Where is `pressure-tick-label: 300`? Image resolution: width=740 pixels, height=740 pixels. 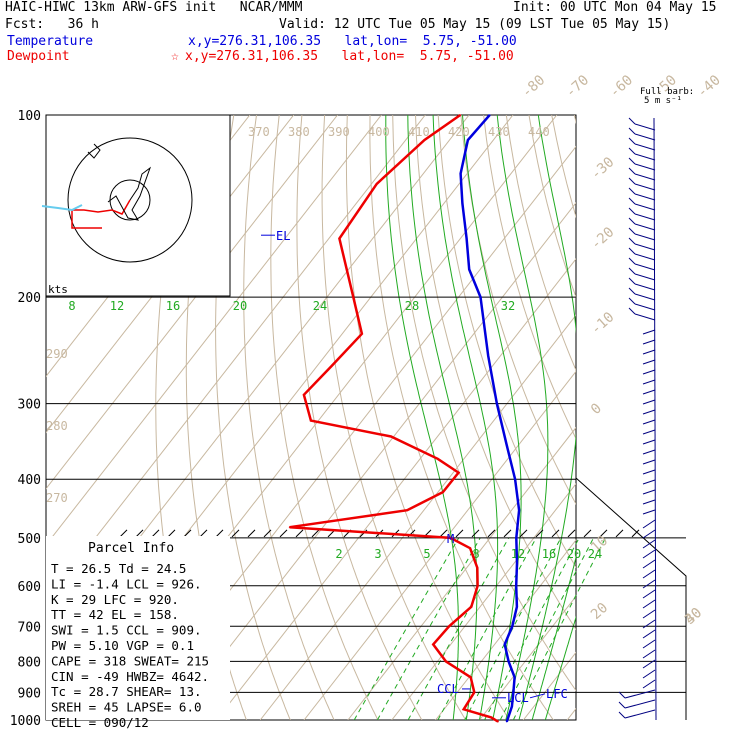
pressure-tick-label: 300 is located at coordinates (29, 405).